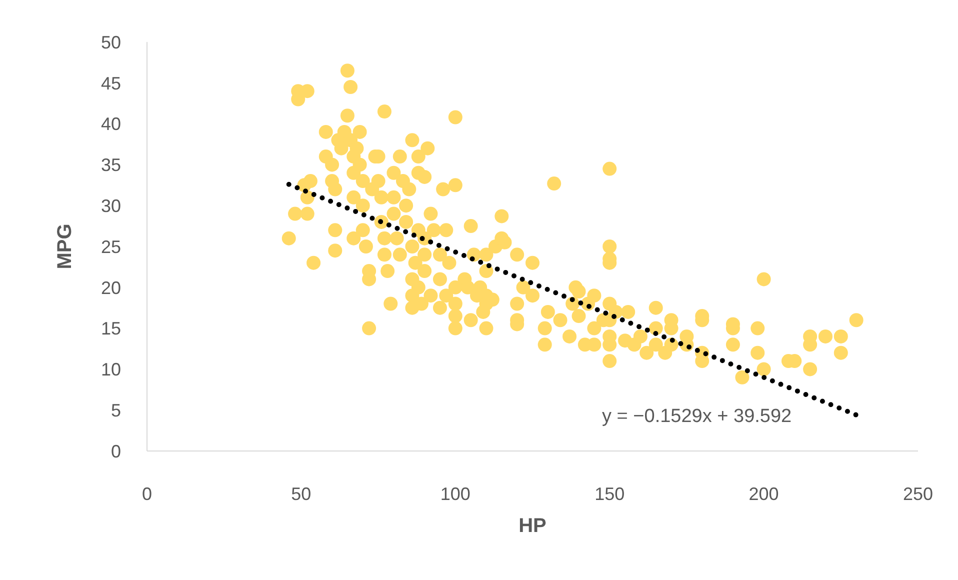 The image size is (958, 580). What do you see at coordinates (110, 165) in the screenshot?
I see `y-tick-label: 35` at bounding box center [110, 165].